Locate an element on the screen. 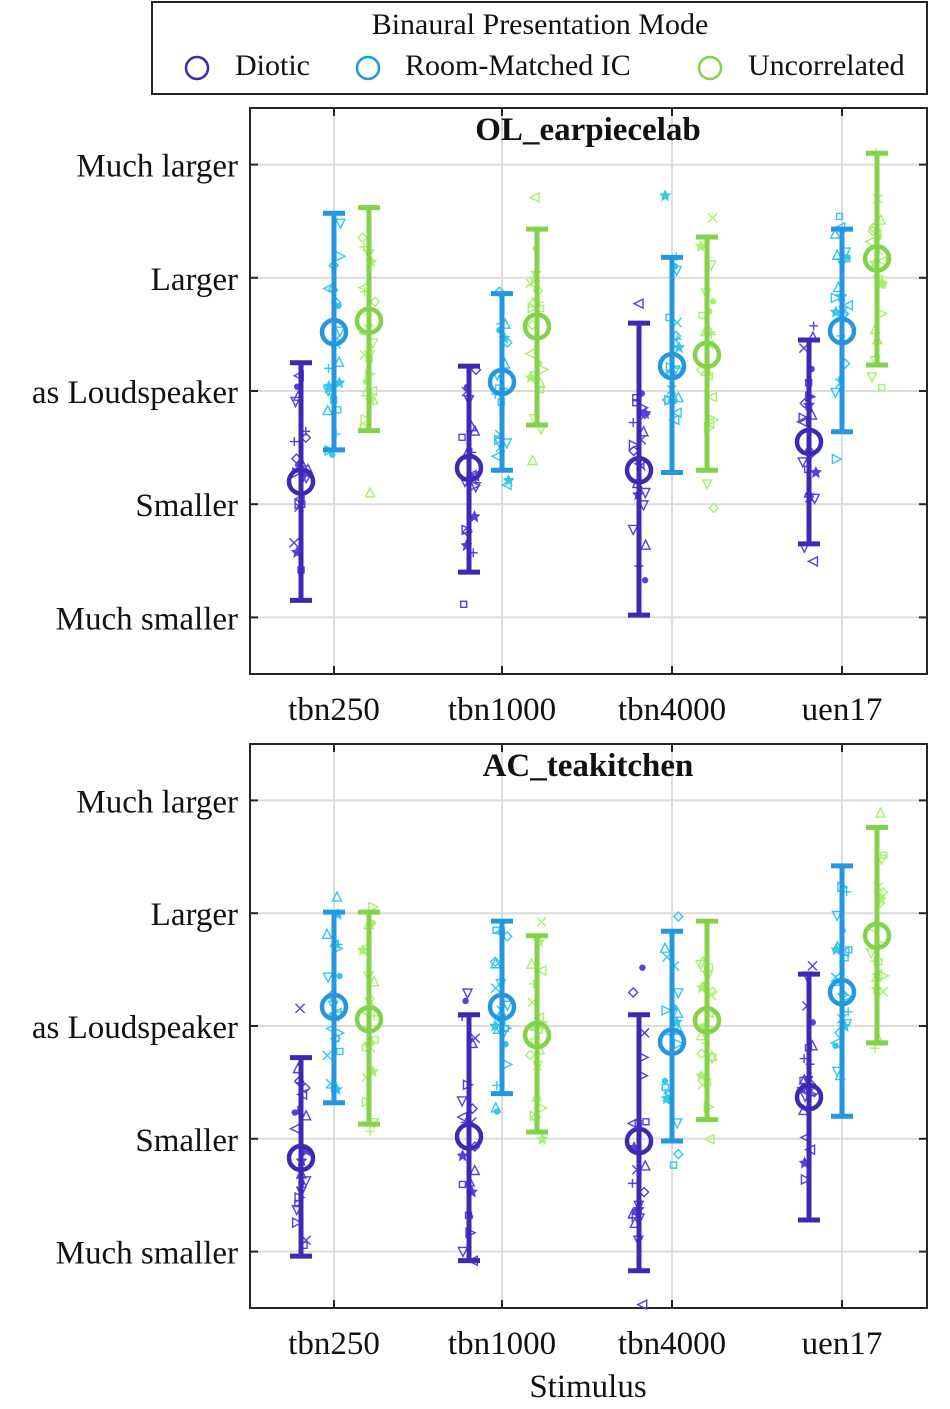 The height and width of the screenshot is (1409, 950). chart-title: AC_teakitchen is located at coordinates (588, 766).